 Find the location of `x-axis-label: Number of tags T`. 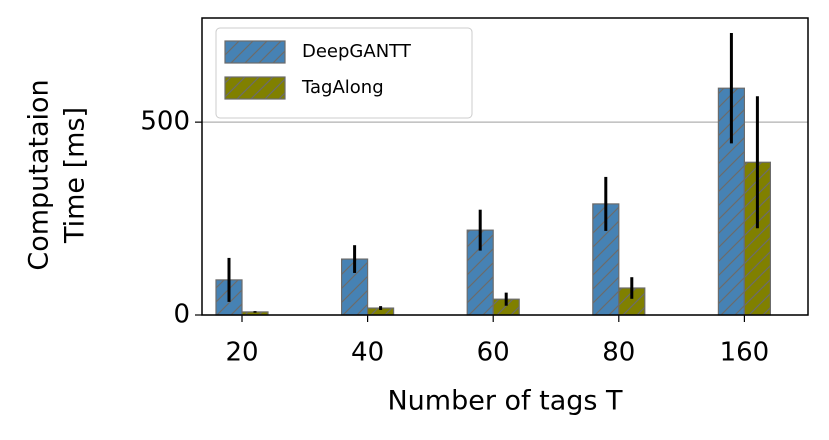

x-axis-label: Number of tags T is located at coordinates (505, 401).